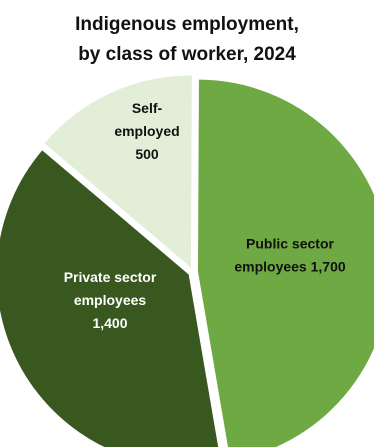 The image size is (374, 447). I want to click on slice-label-3-line-2: employed, so click(146, 131).